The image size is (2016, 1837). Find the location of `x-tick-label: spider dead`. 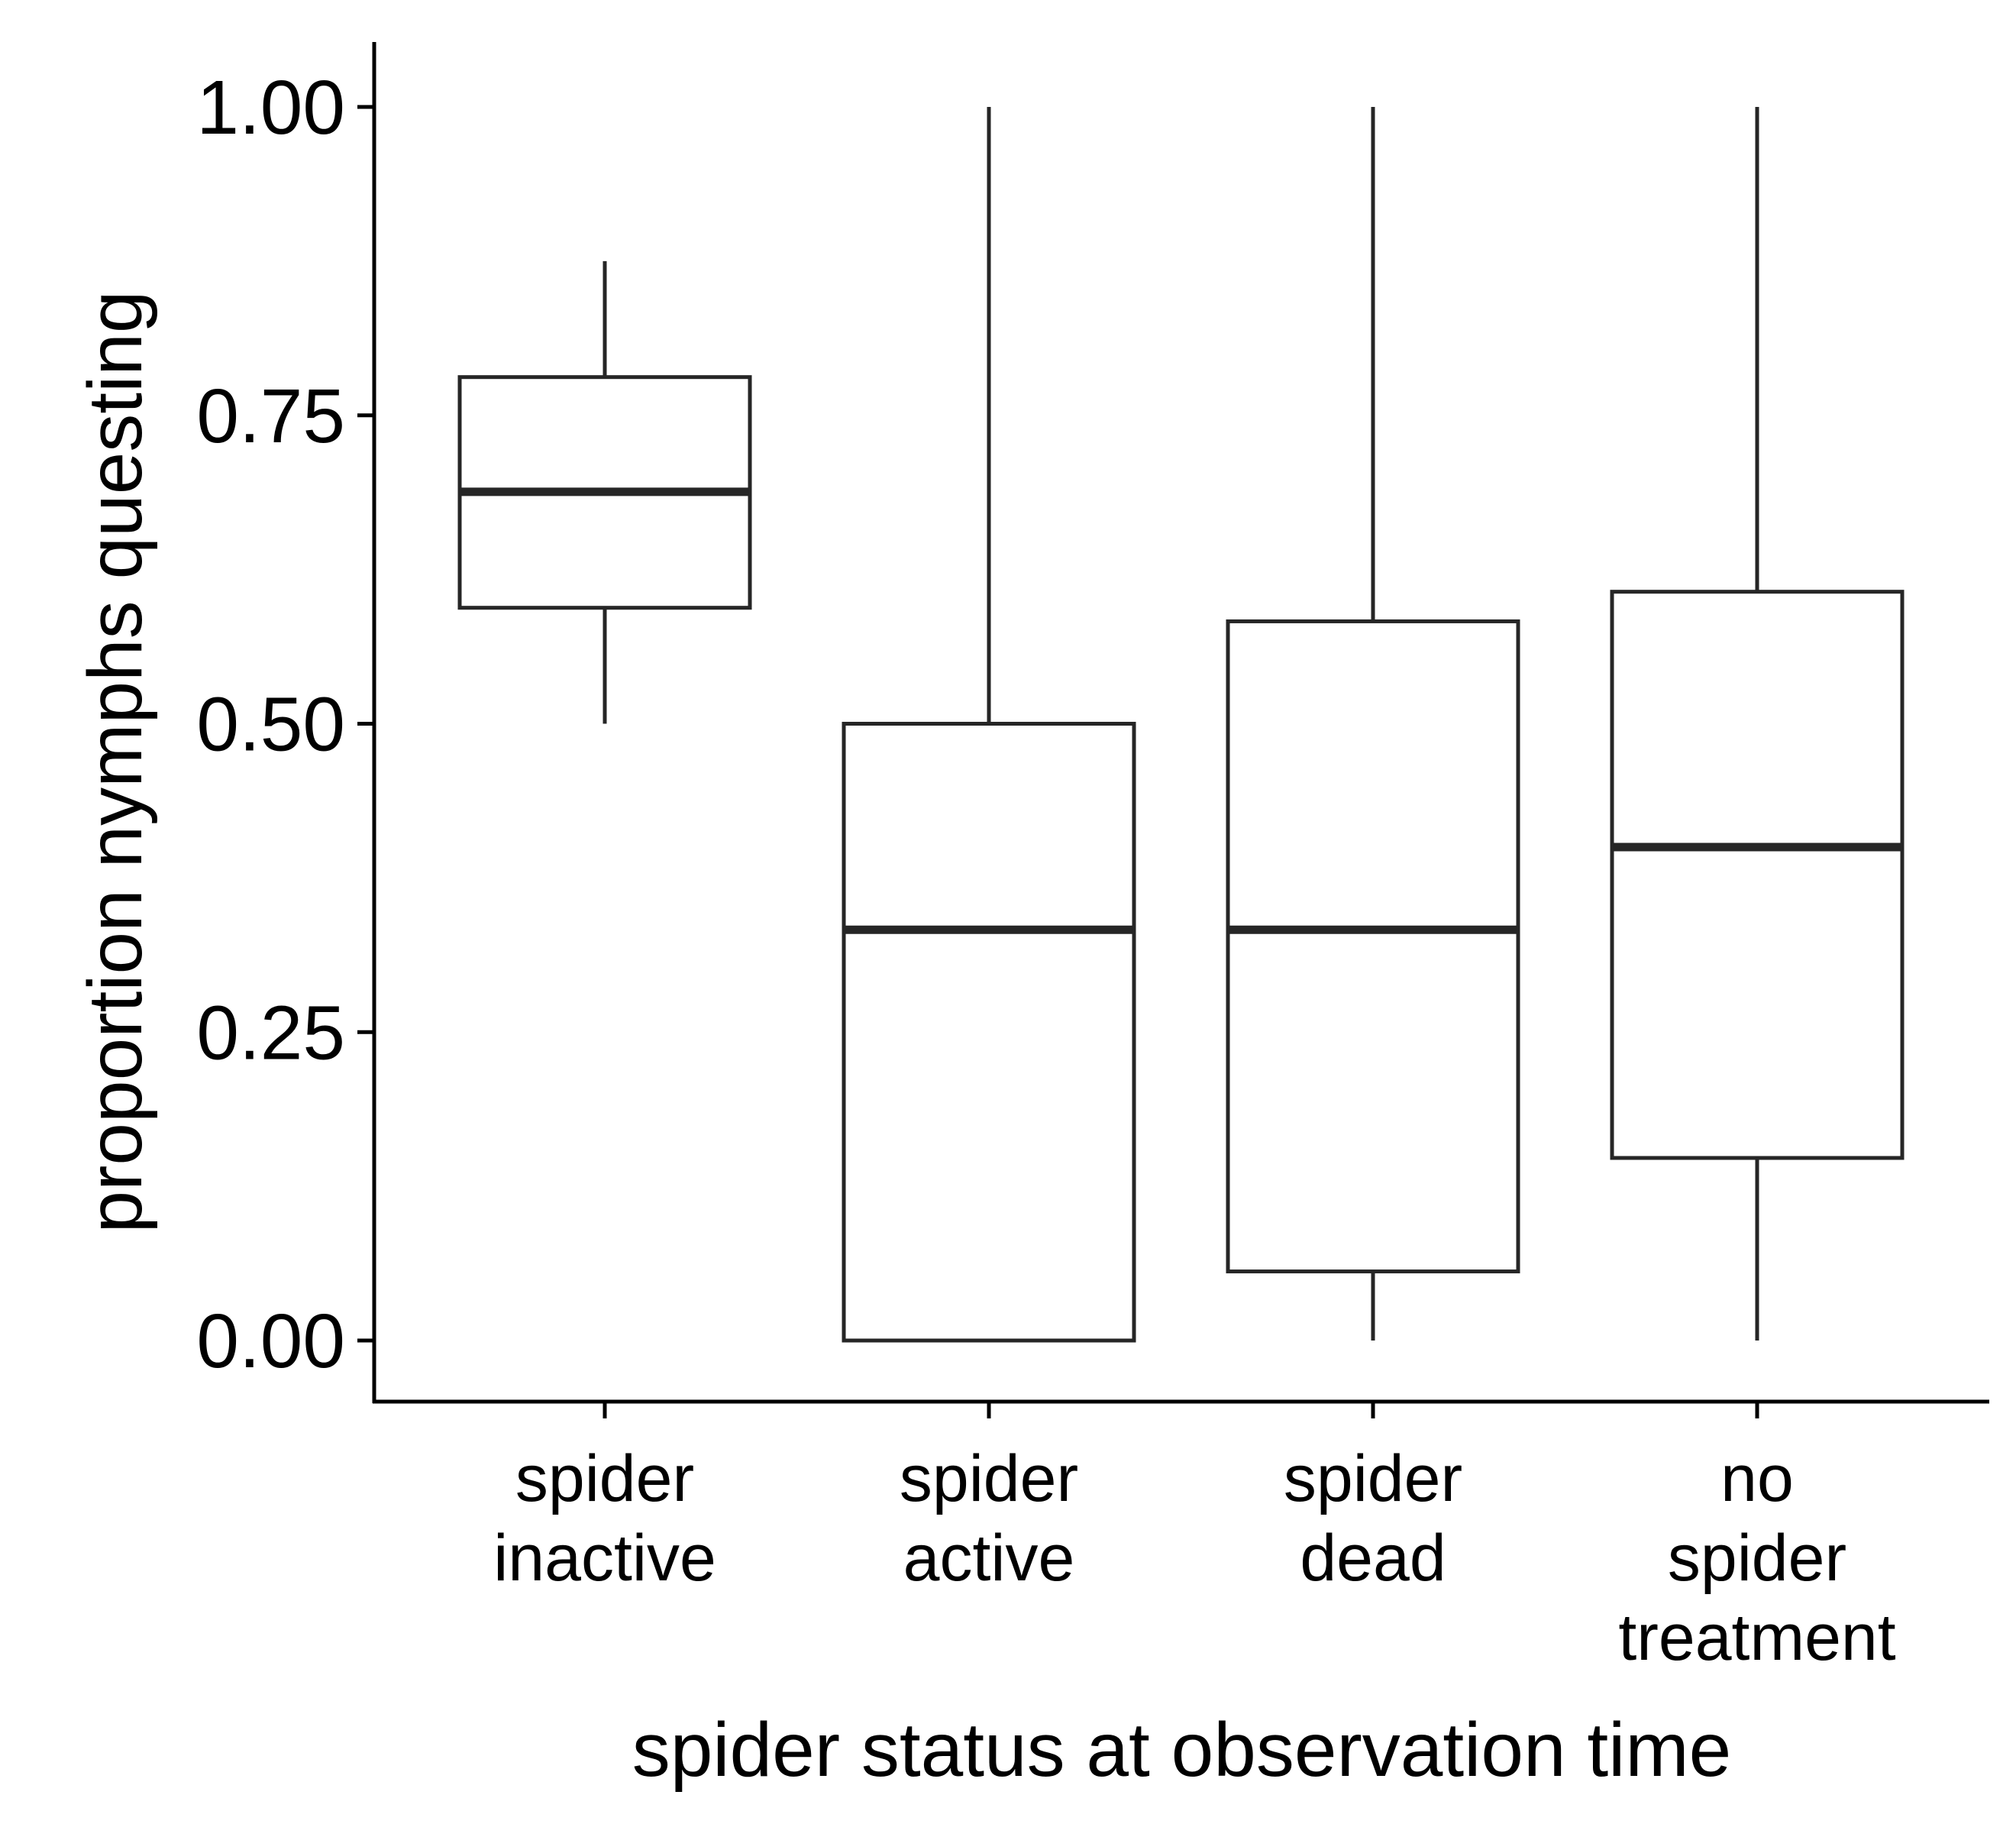

x-tick-label: spider dead is located at coordinates (1373, 1518).